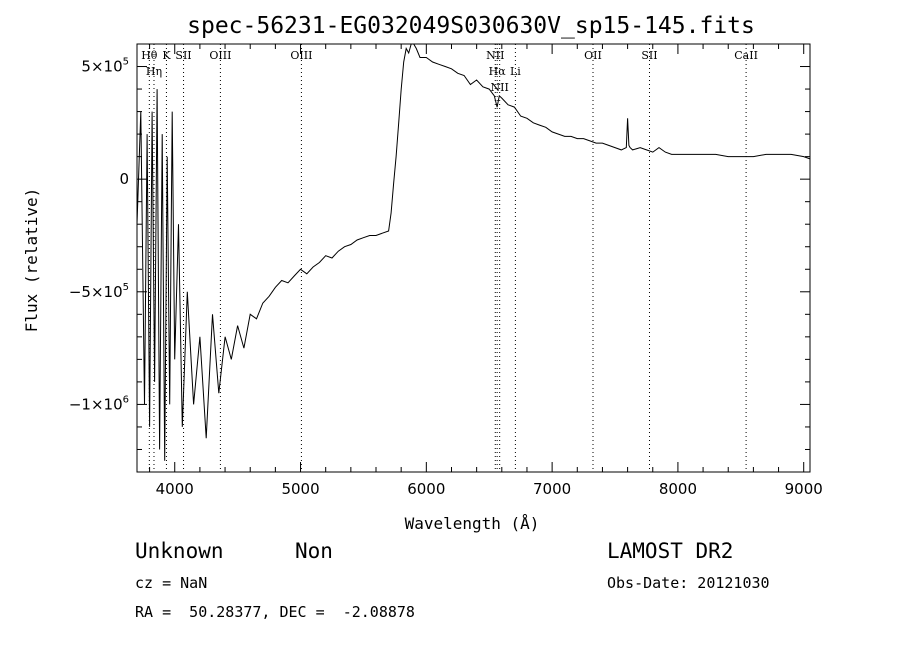 The image size is (900, 650). I want to click on spectral-line-label: Li, so click(515, 71).